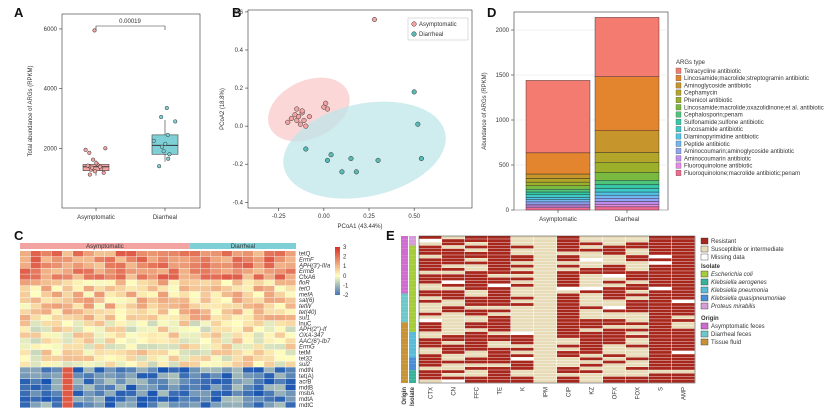 The width and height of the screenshot is (831, 411). I want to click on panel-label-d: D, so click(491, 12).